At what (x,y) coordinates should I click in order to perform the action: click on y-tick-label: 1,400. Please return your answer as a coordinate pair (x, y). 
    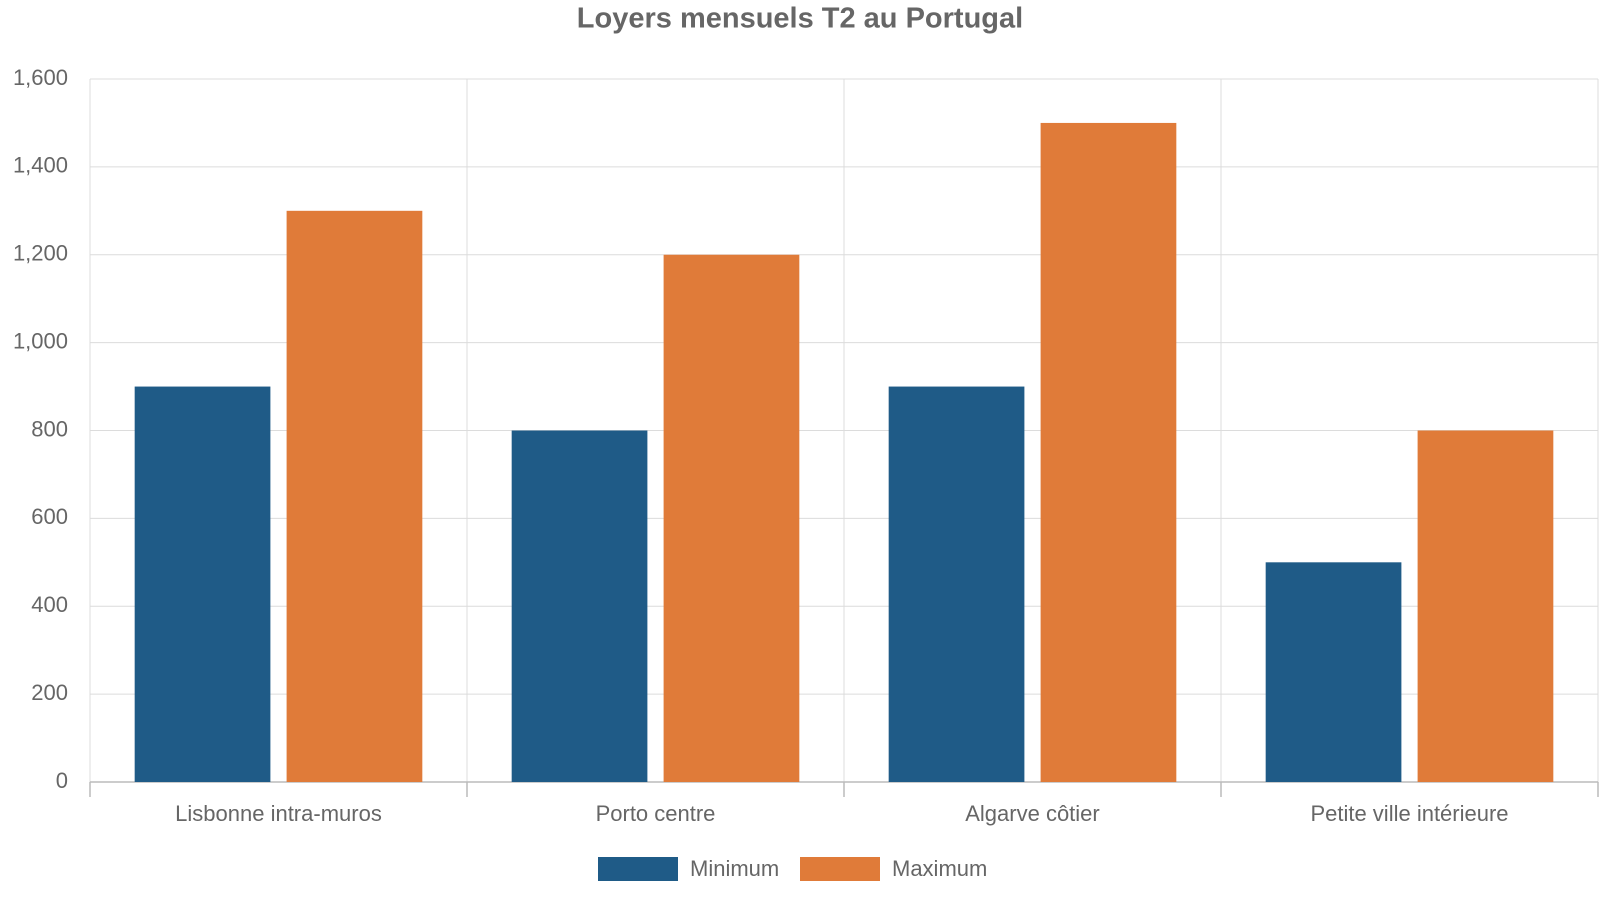
    Looking at the image, I should click on (40, 165).